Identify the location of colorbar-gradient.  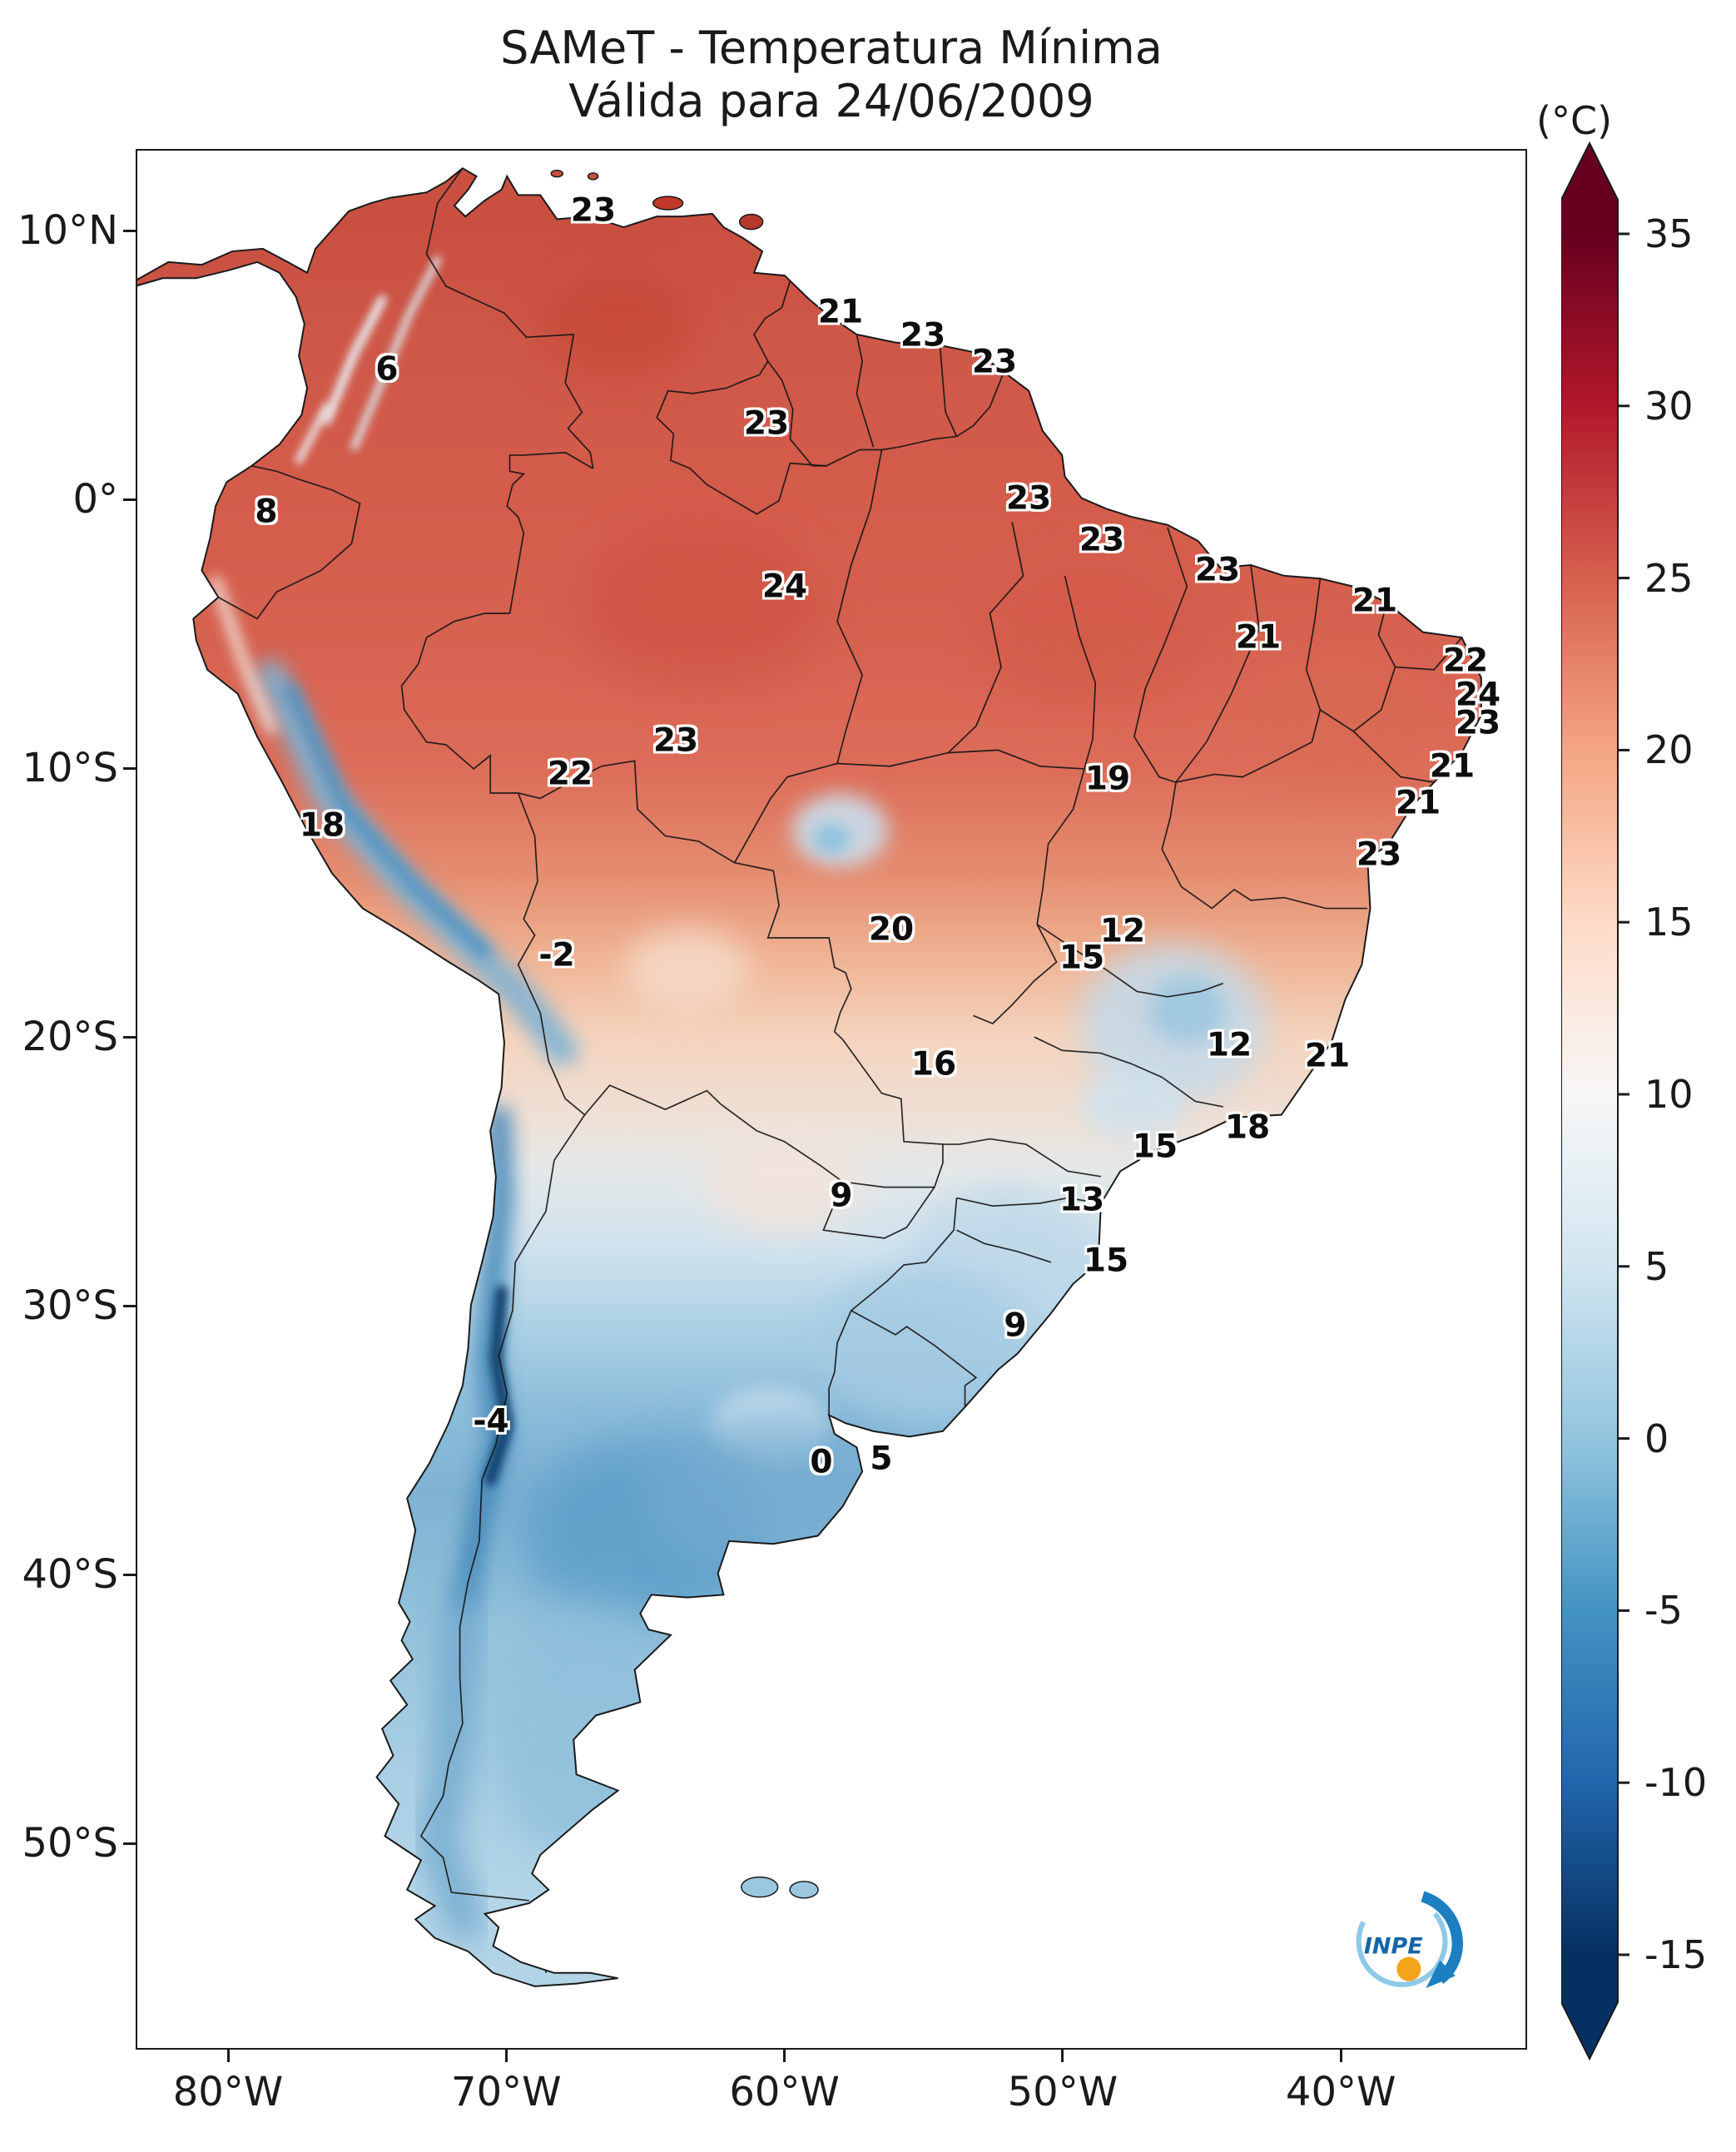
(1595, 1101).